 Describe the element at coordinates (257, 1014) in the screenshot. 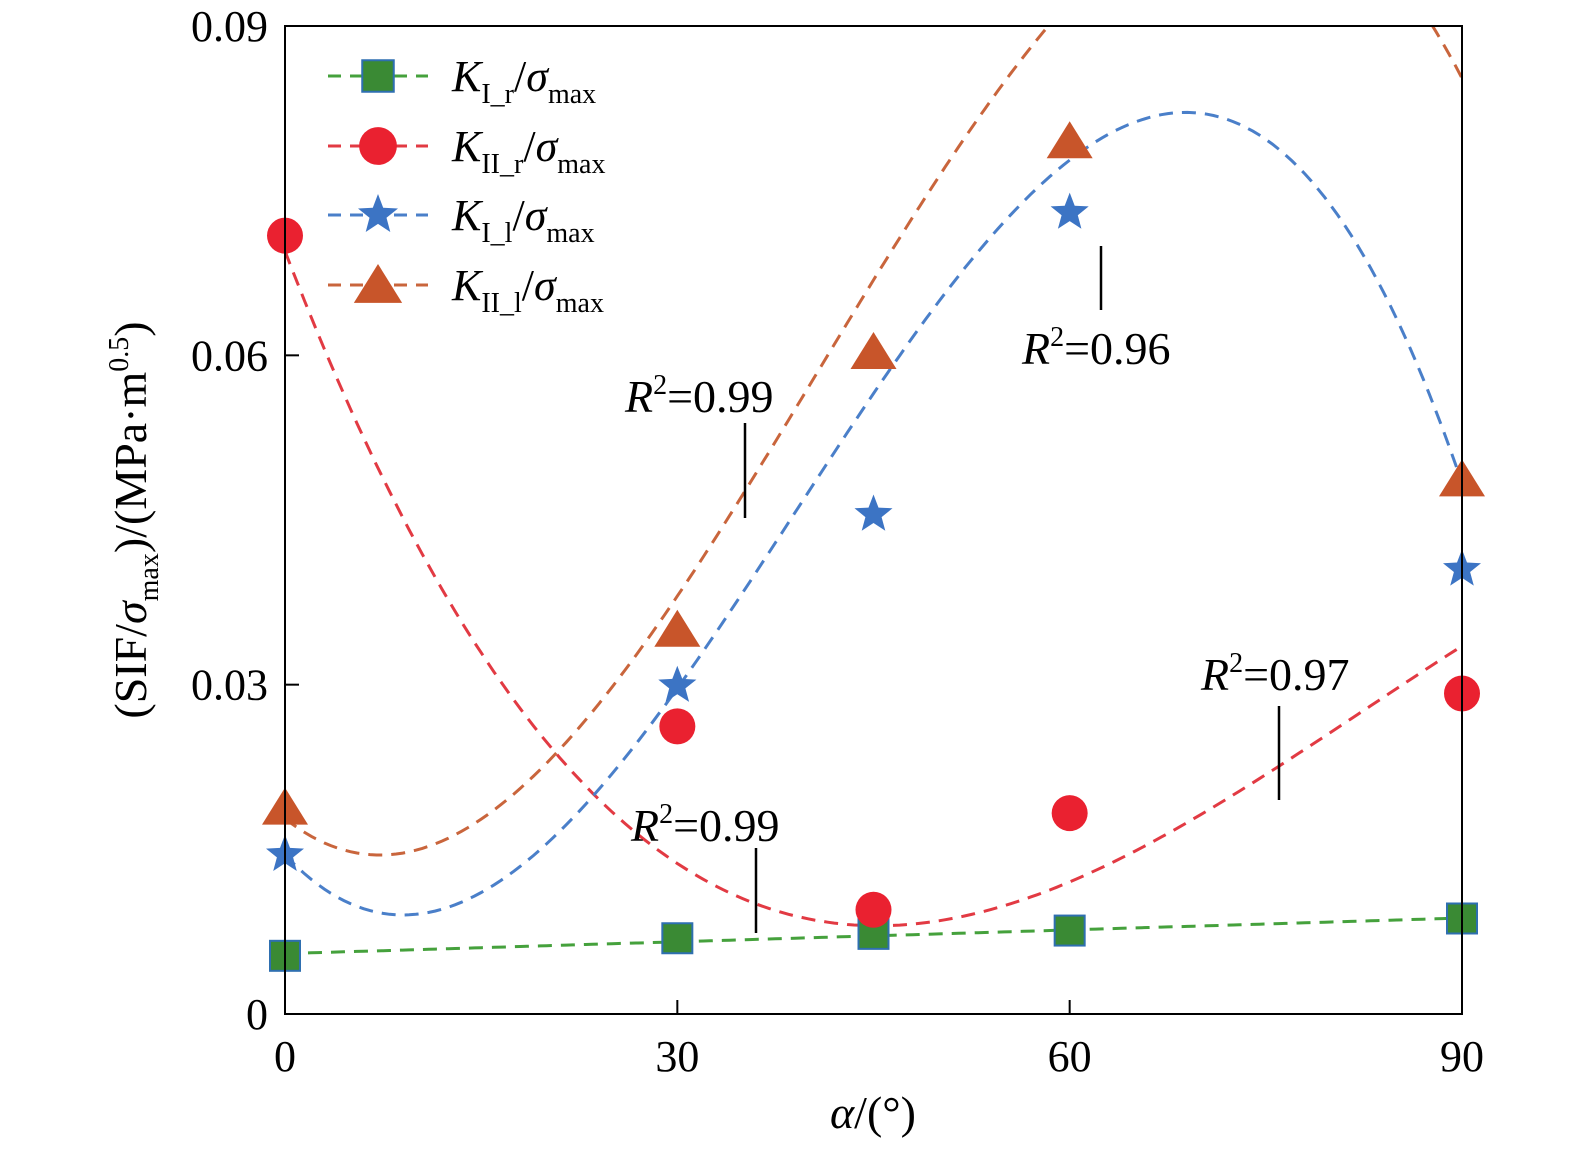

I see `y-tick-label: 0` at that location.